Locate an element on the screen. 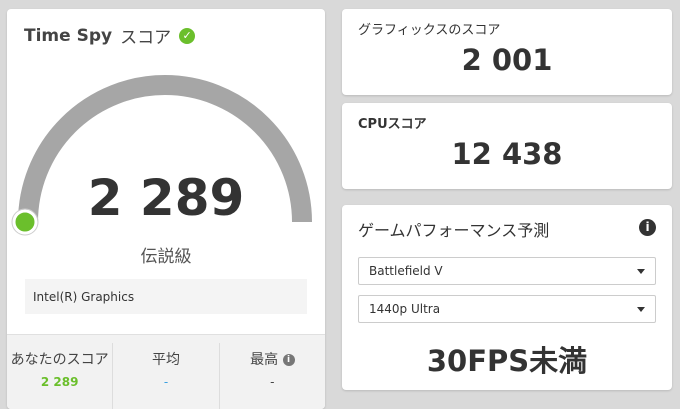  stat-label: 最高 is located at coordinates (264, 360).